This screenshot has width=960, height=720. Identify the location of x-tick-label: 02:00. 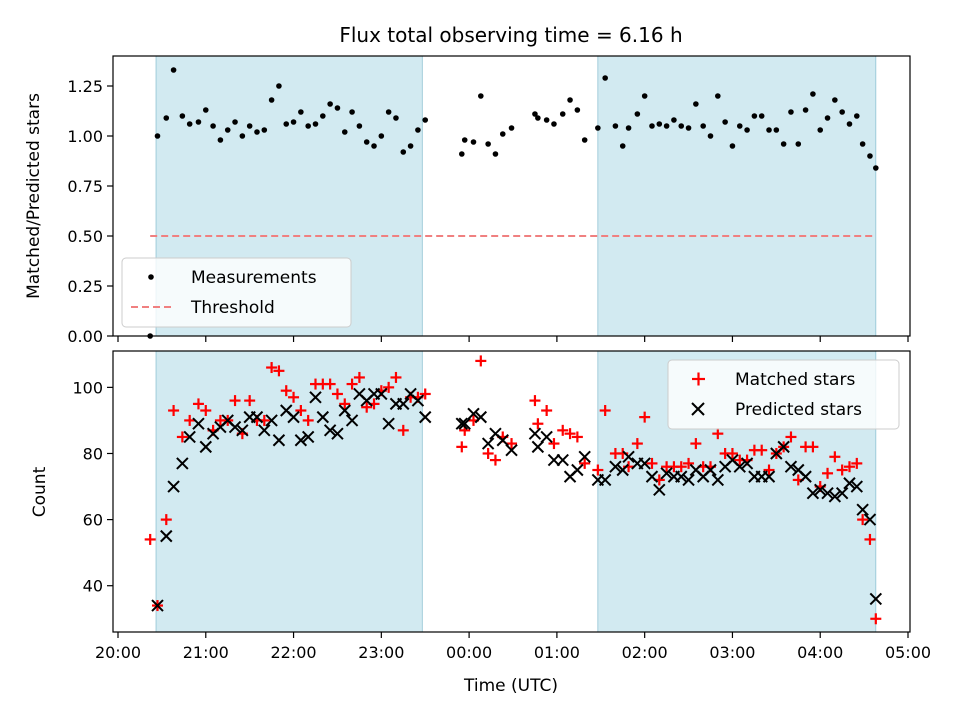
(645, 652).